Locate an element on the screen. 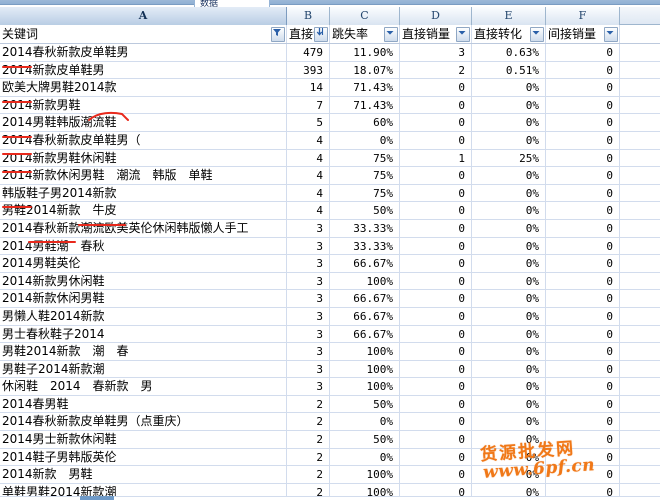 Image resolution: width=660 pixels, height=500 pixels. cell-bounce: 50% is located at coordinates (365, 210).